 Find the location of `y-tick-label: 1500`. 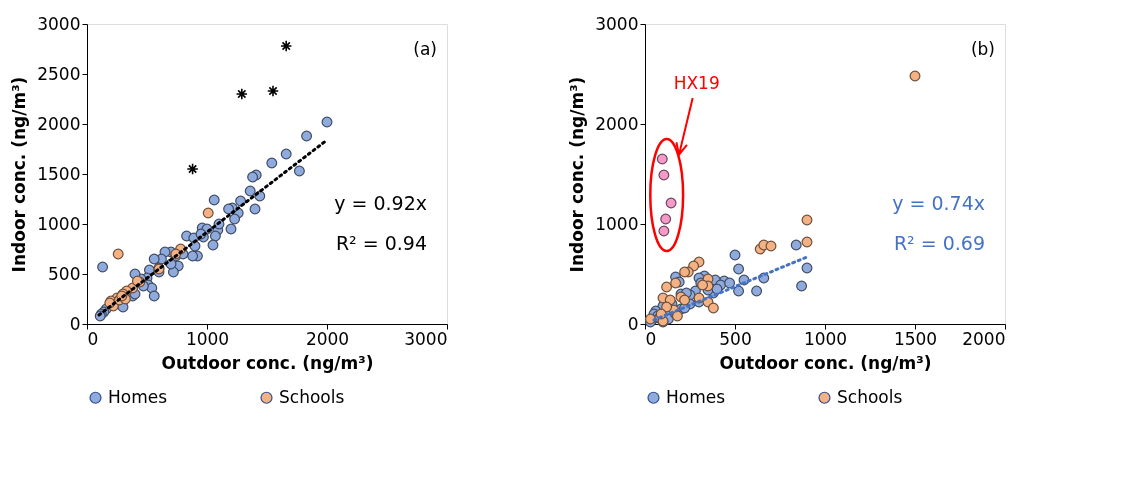

y-tick-label: 1500 is located at coordinates (59, 173).